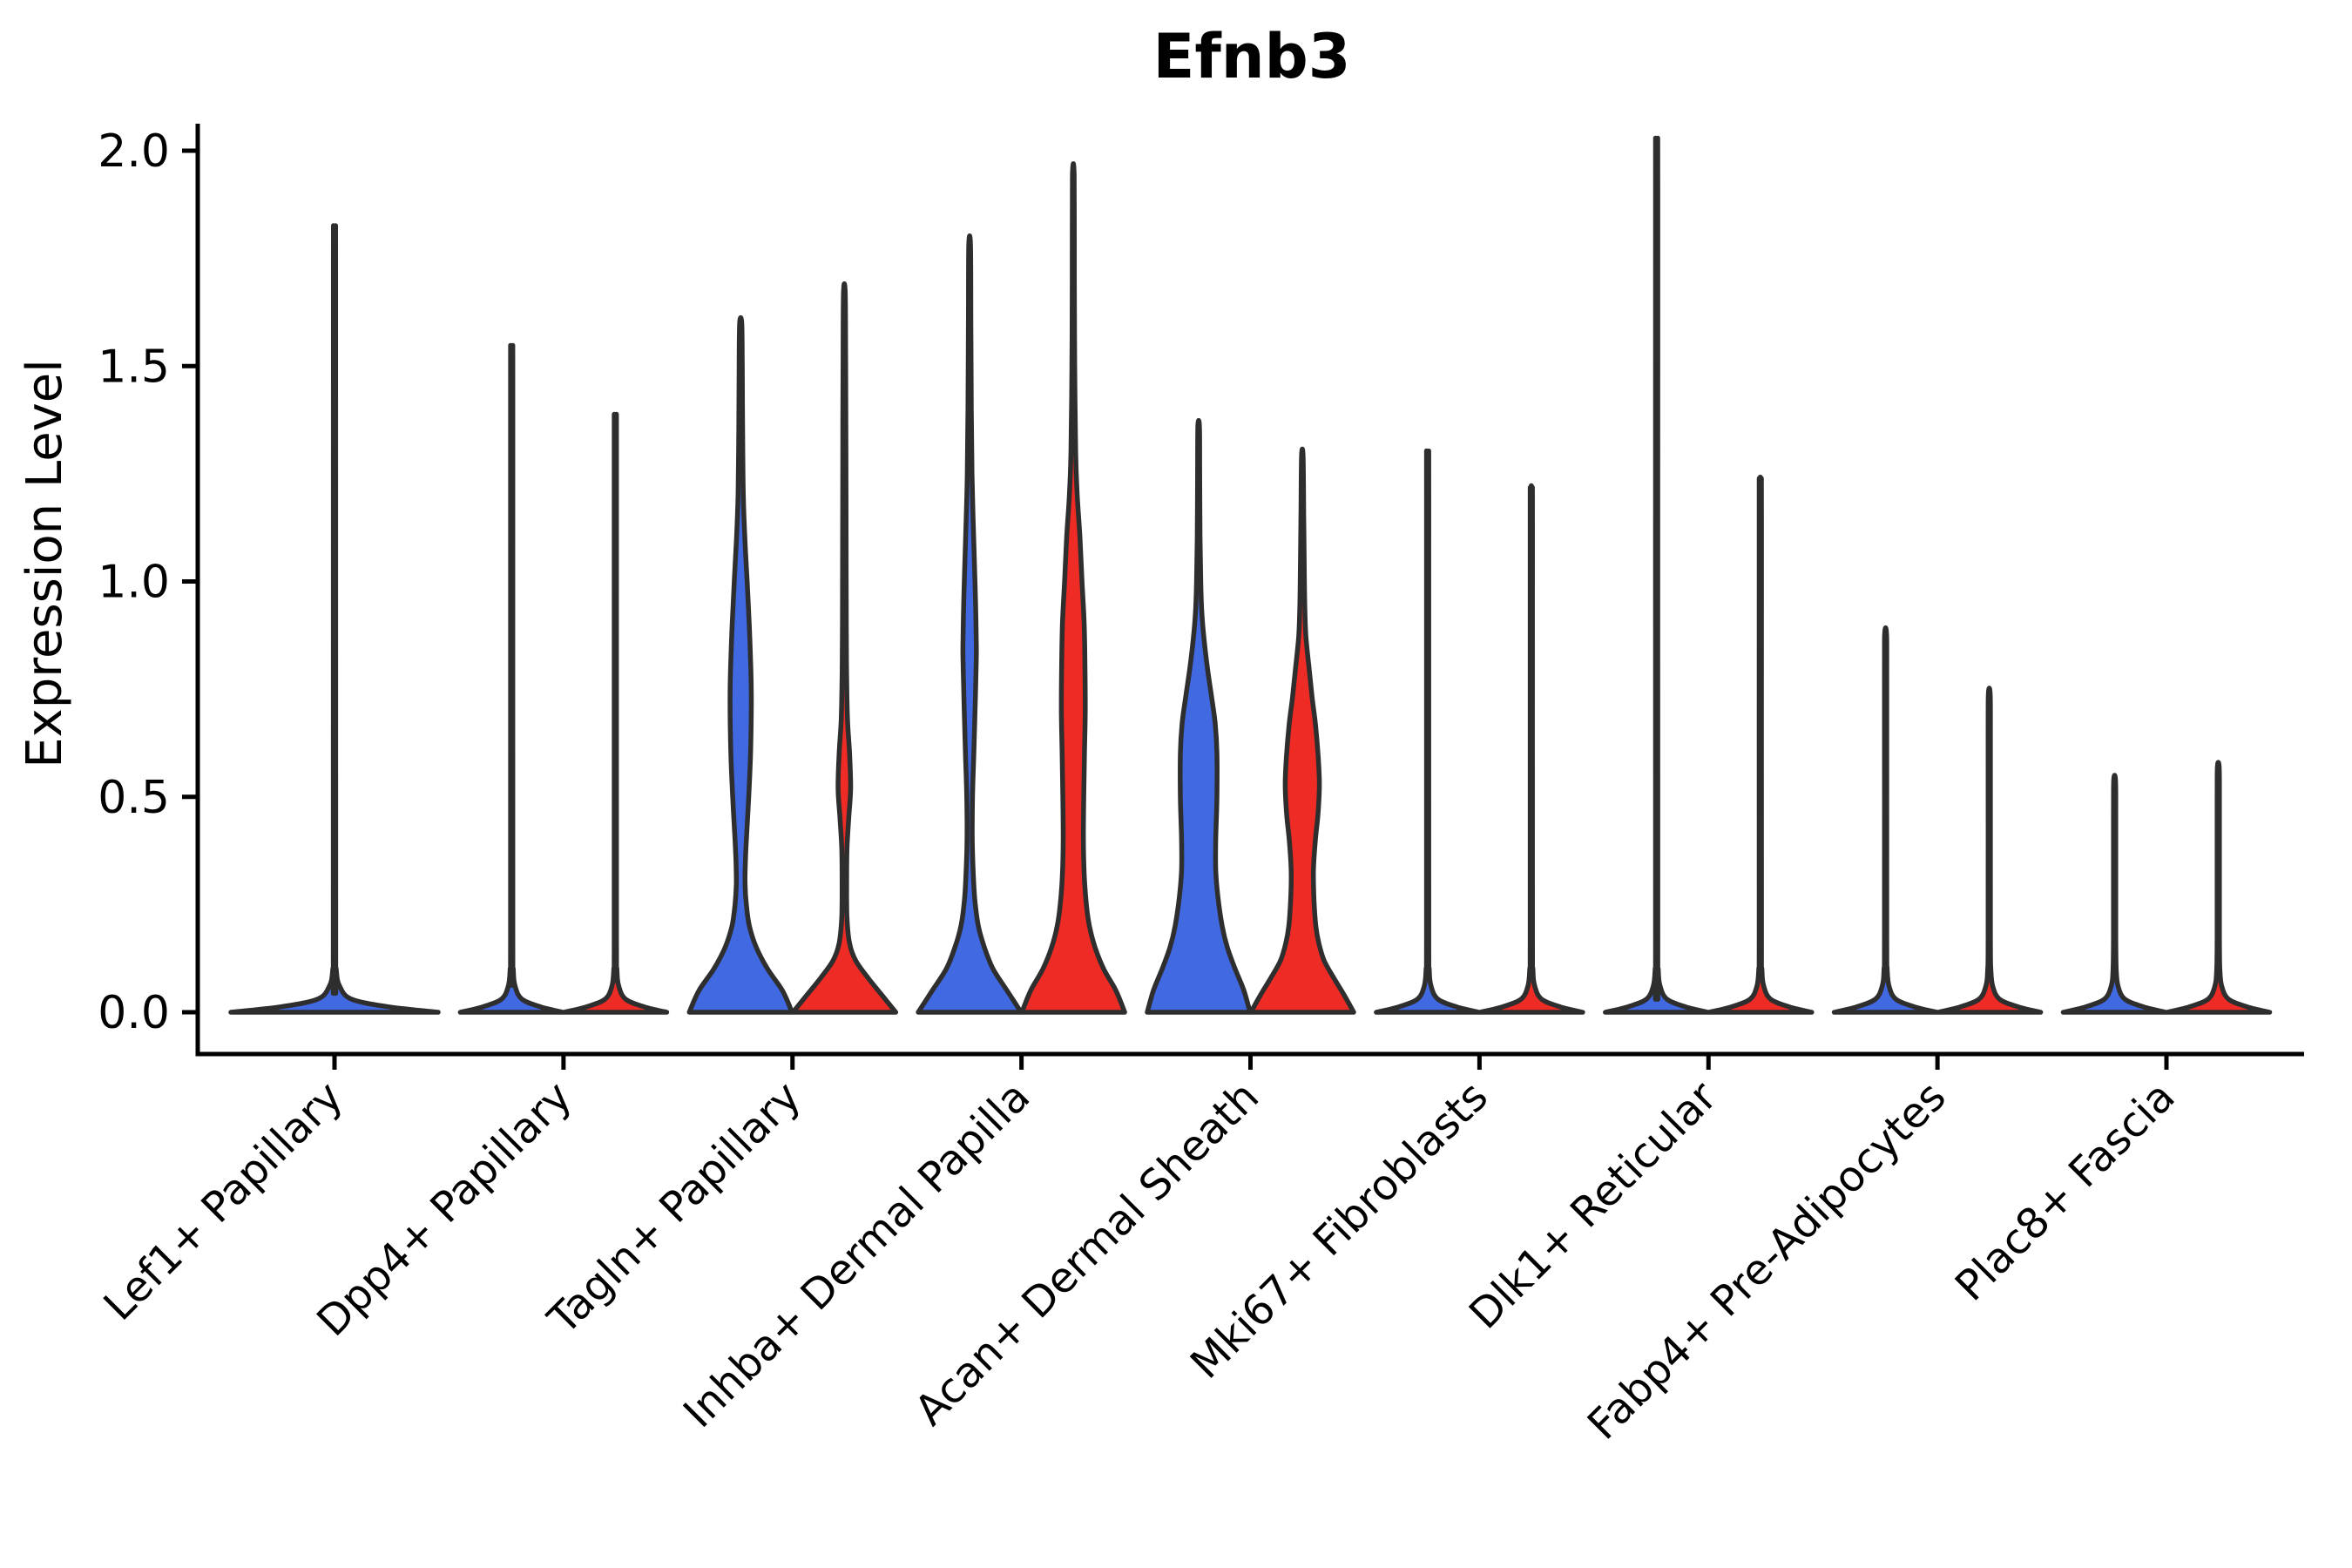  I want to click on violin-3-left, so click(970, 624).